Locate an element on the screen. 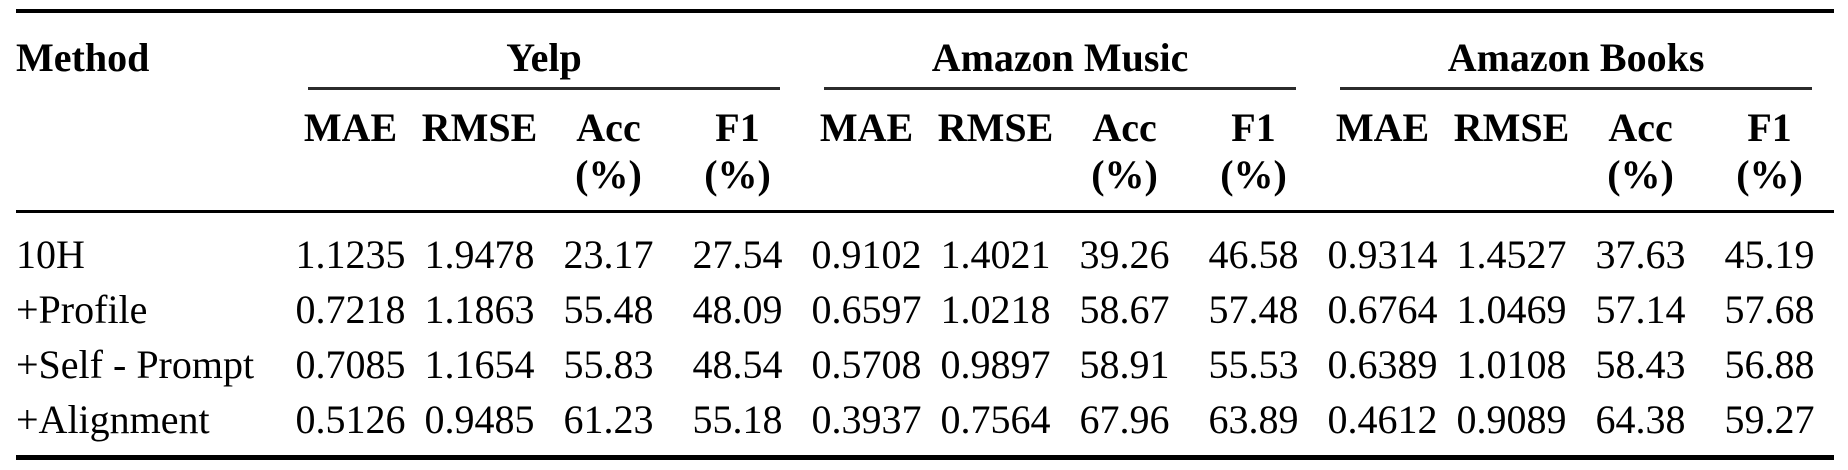 This screenshot has width=1848, height=470. data-cell: 1.1863 is located at coordinates (479, 309).